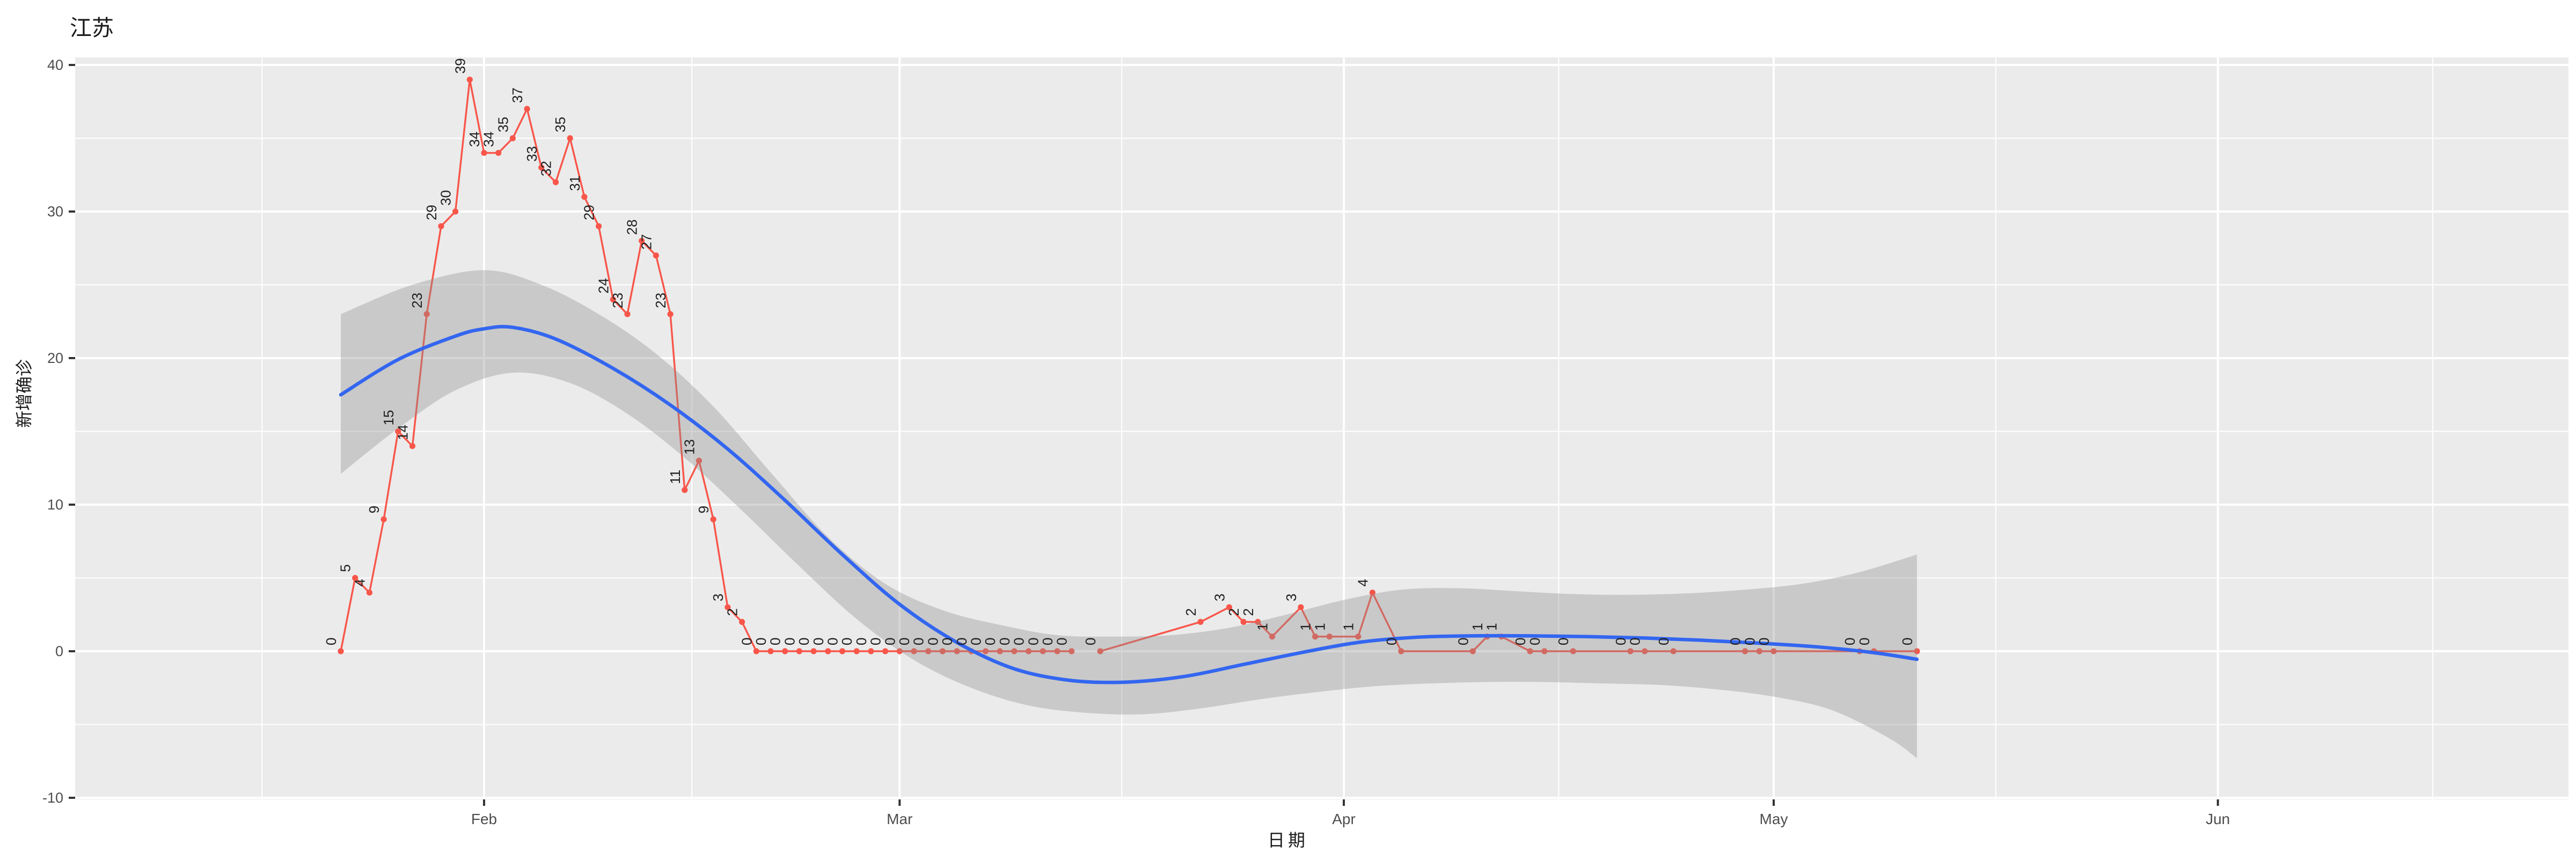 This screenshot has width=2576, height=859. Describe the element at coordinates (603, 286) in the screenshot. I see `data-point-label: 24` at that location.